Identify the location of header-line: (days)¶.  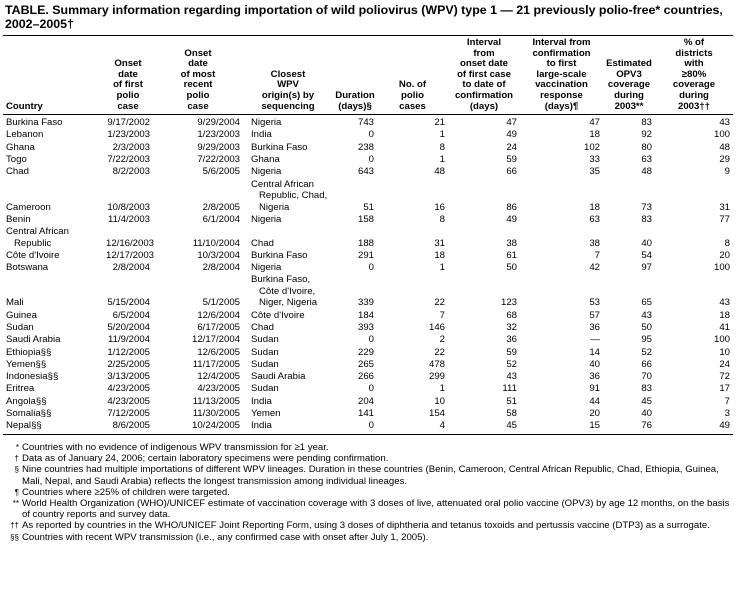
(561, 106).